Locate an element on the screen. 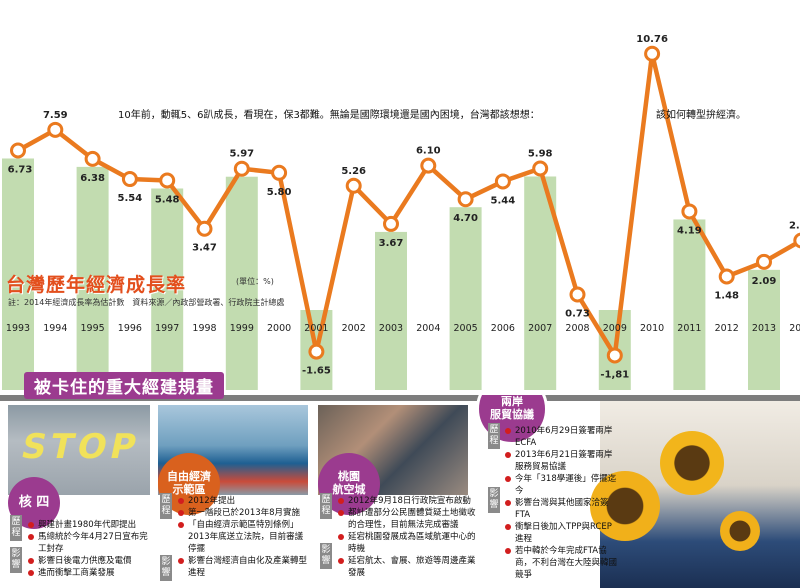 The image size is (800, 588). case-fez-item: 2012年提出 is located at coordinates (212, 501).